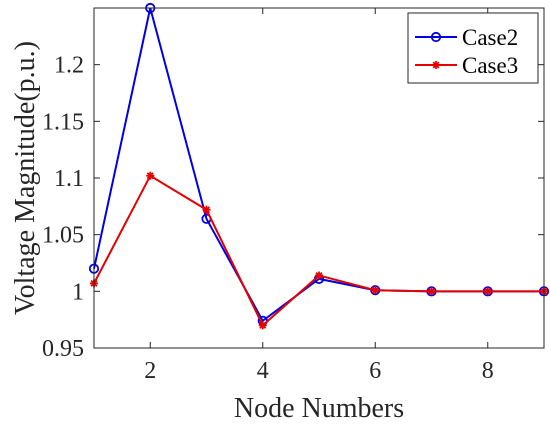 The height and width of the screenshot is (424, 550). Describe the element at coordinates (375, 371) in the screenshot. I see `x-tick-label: 6` at that location.